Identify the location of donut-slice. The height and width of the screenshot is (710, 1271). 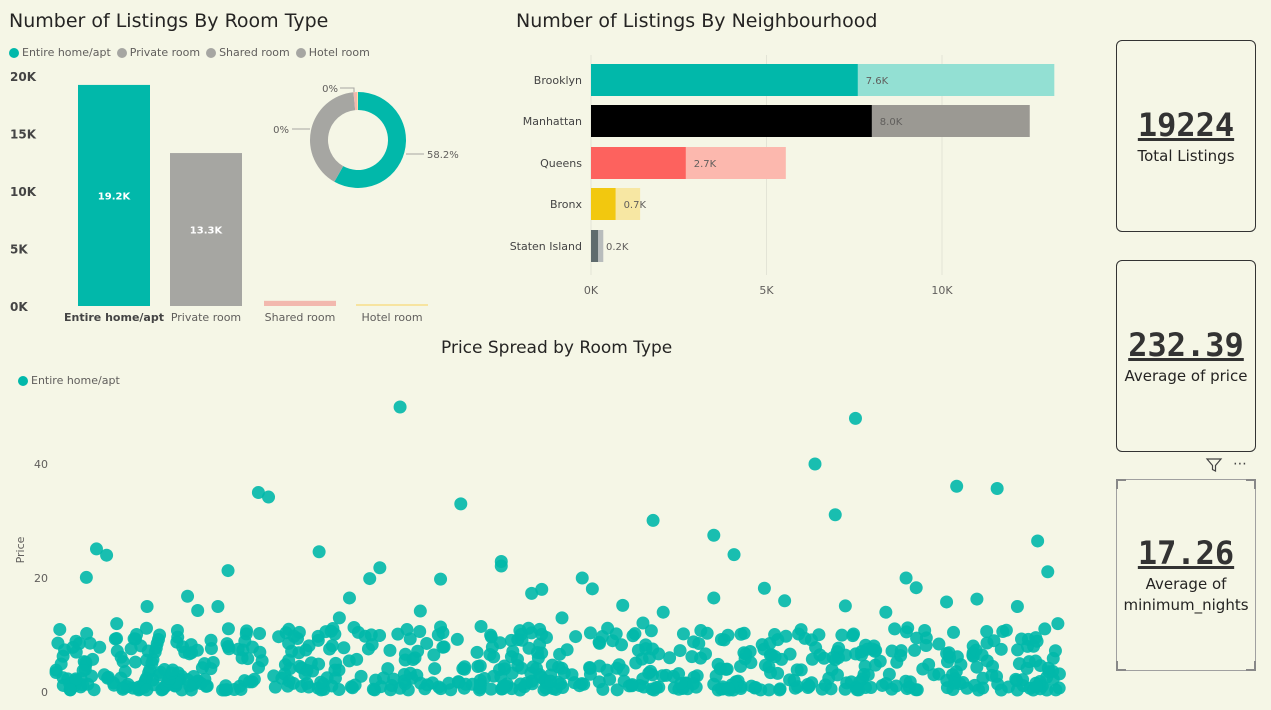
(357, 101).